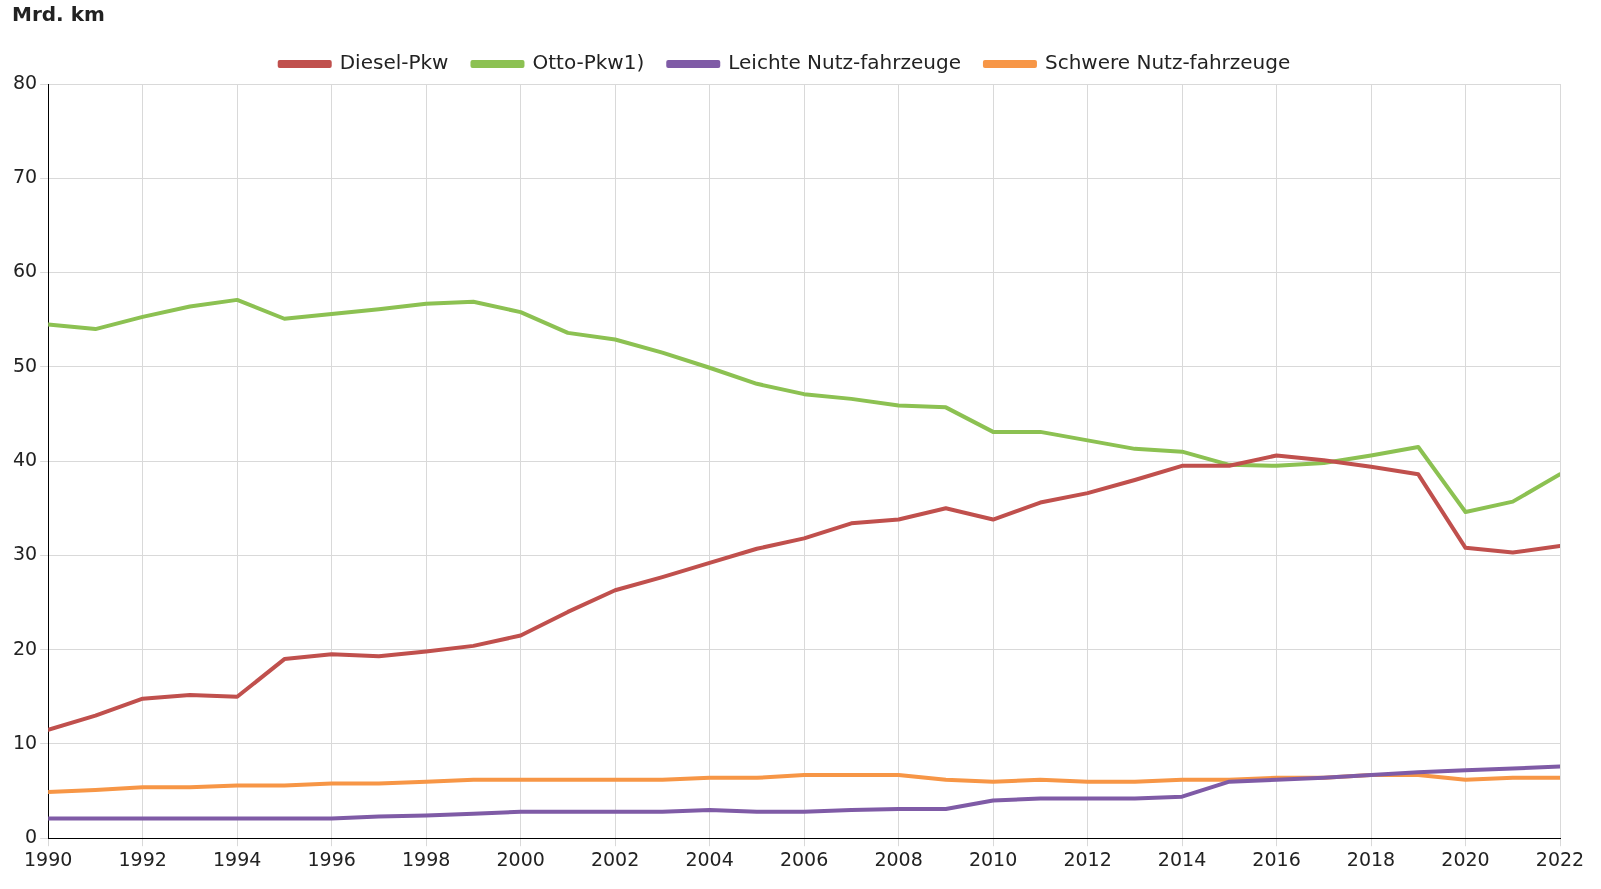 The width and height of the screenshot is (1601, 889). What do you see at coordinates (25, 364) in the screenshot?
I see `y-tick-label: 50` at bounding box center [25, 364].